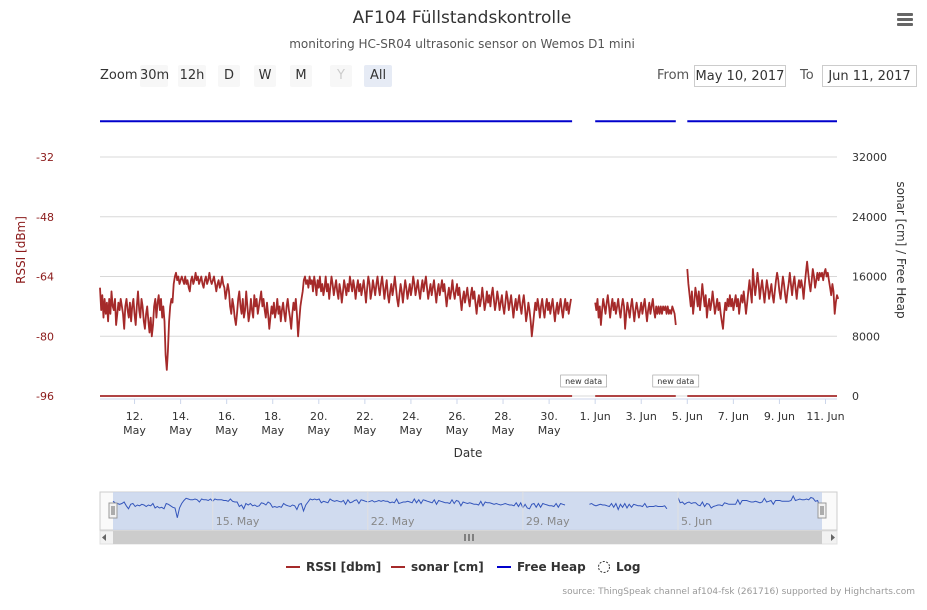 This screenshot has width=927, height=610. Describe the element at coordinates (869, 217) in the screenshot. I see `y-right-tick-label: 24000` at that location.